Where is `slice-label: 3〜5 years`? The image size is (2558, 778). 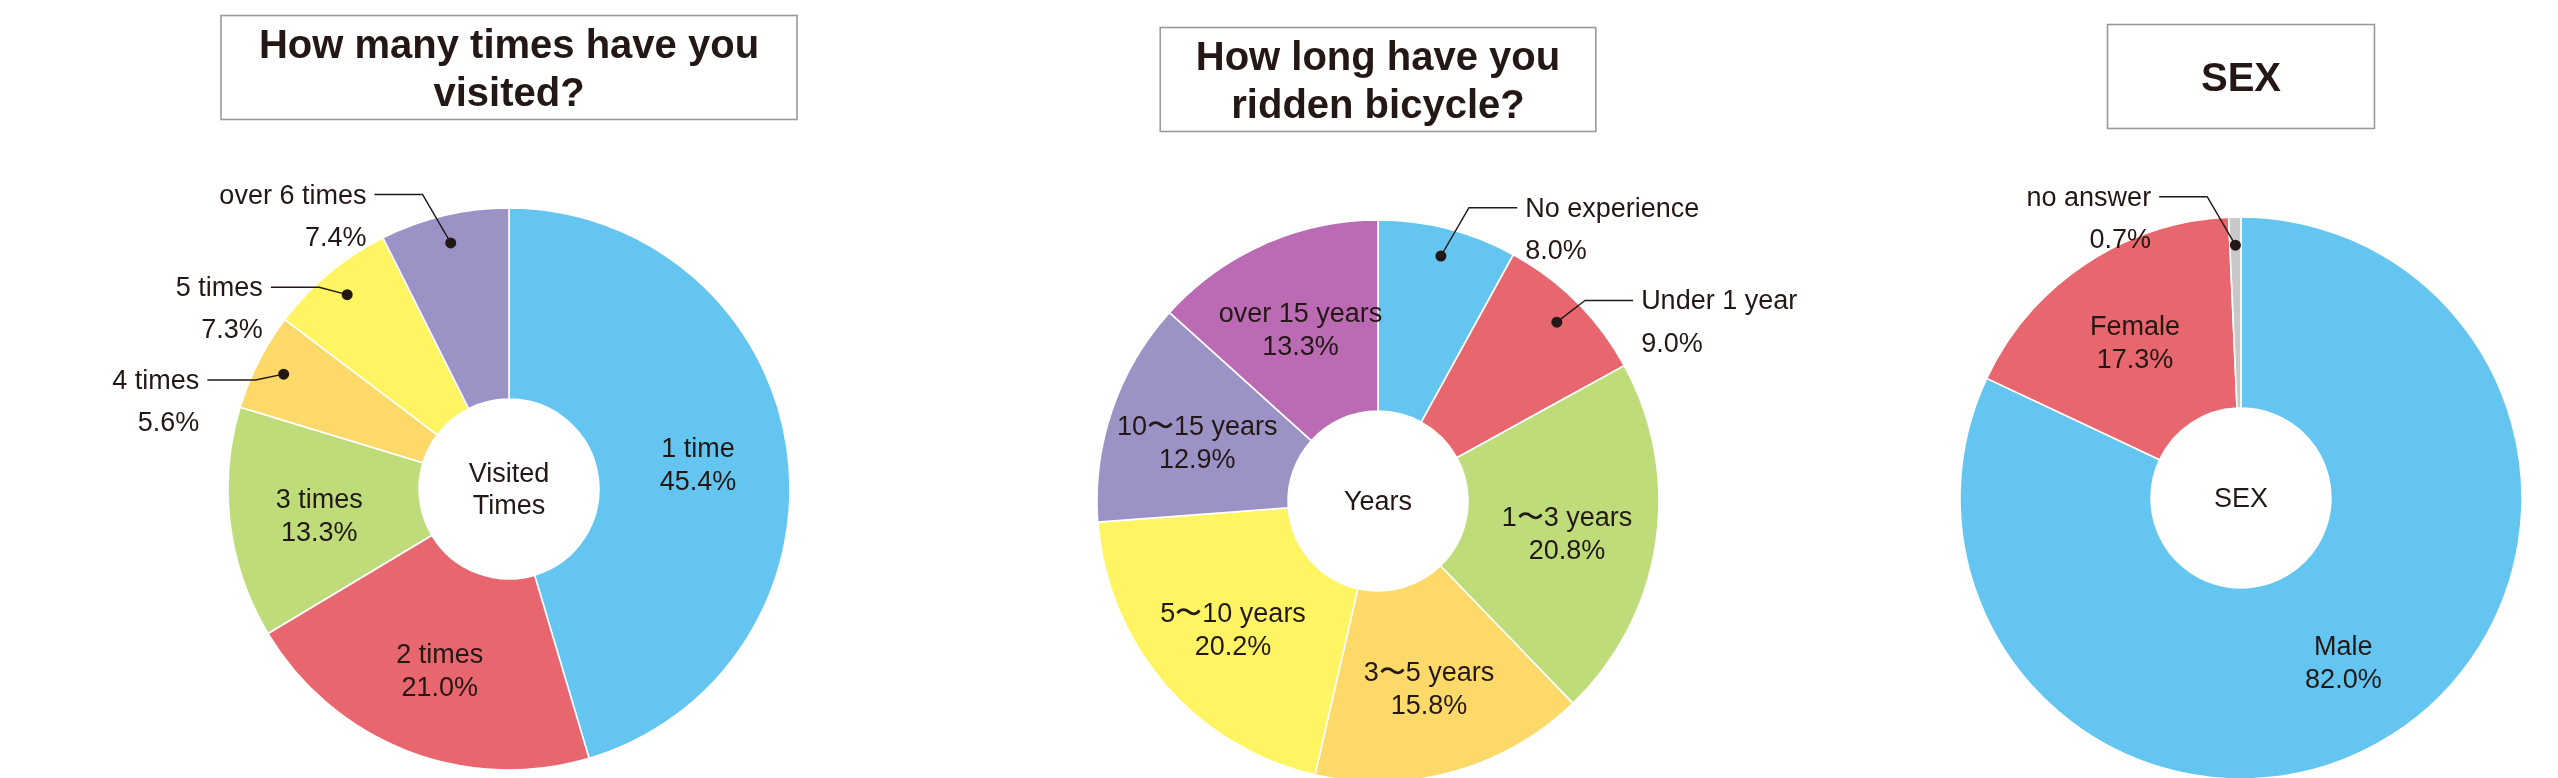
slice-label: 3〜5 years is located at coordinates (1429, 672).